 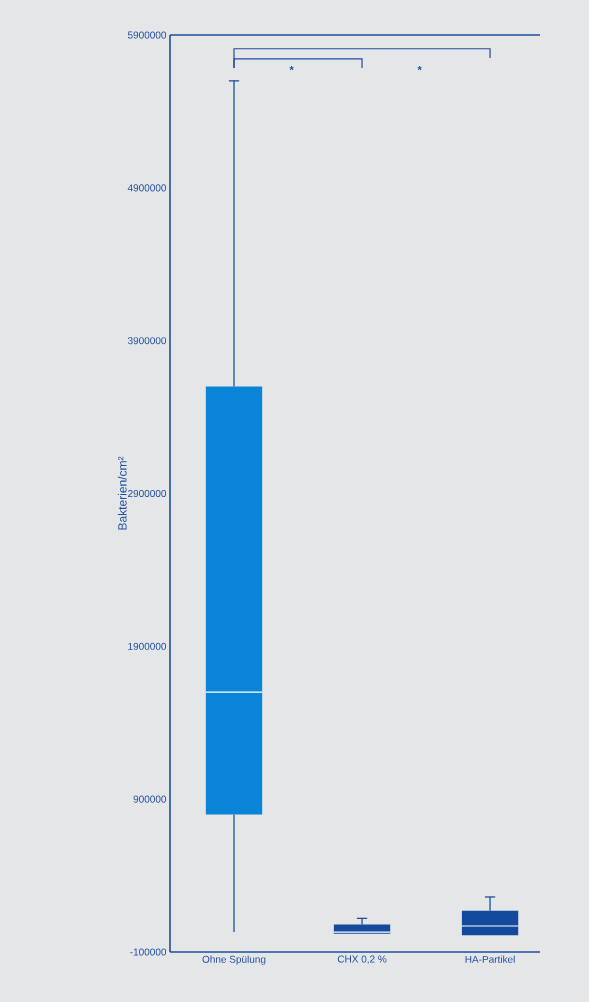 What do you see at coordinates (150, 799) in the screenshot?
I see `y-tick-label: 900000` at bounding box center [150, 799].